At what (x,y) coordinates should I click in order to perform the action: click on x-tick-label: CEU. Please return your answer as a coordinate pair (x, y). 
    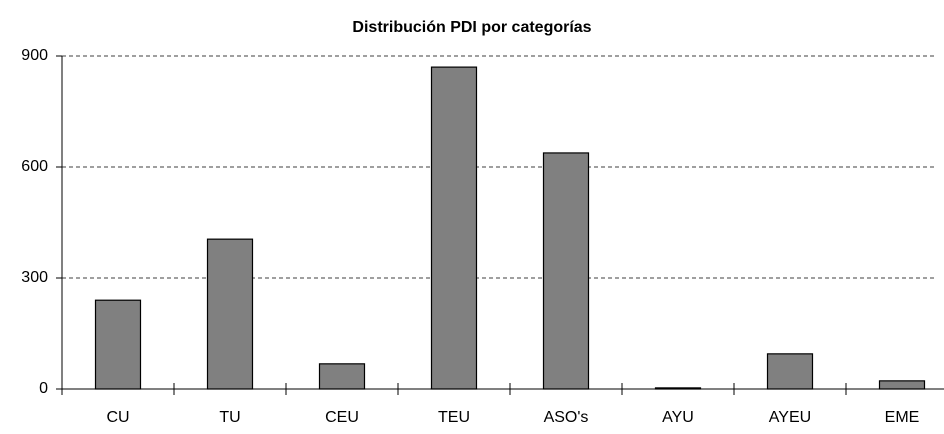
    Looking at the image, I should click on (342, 417).